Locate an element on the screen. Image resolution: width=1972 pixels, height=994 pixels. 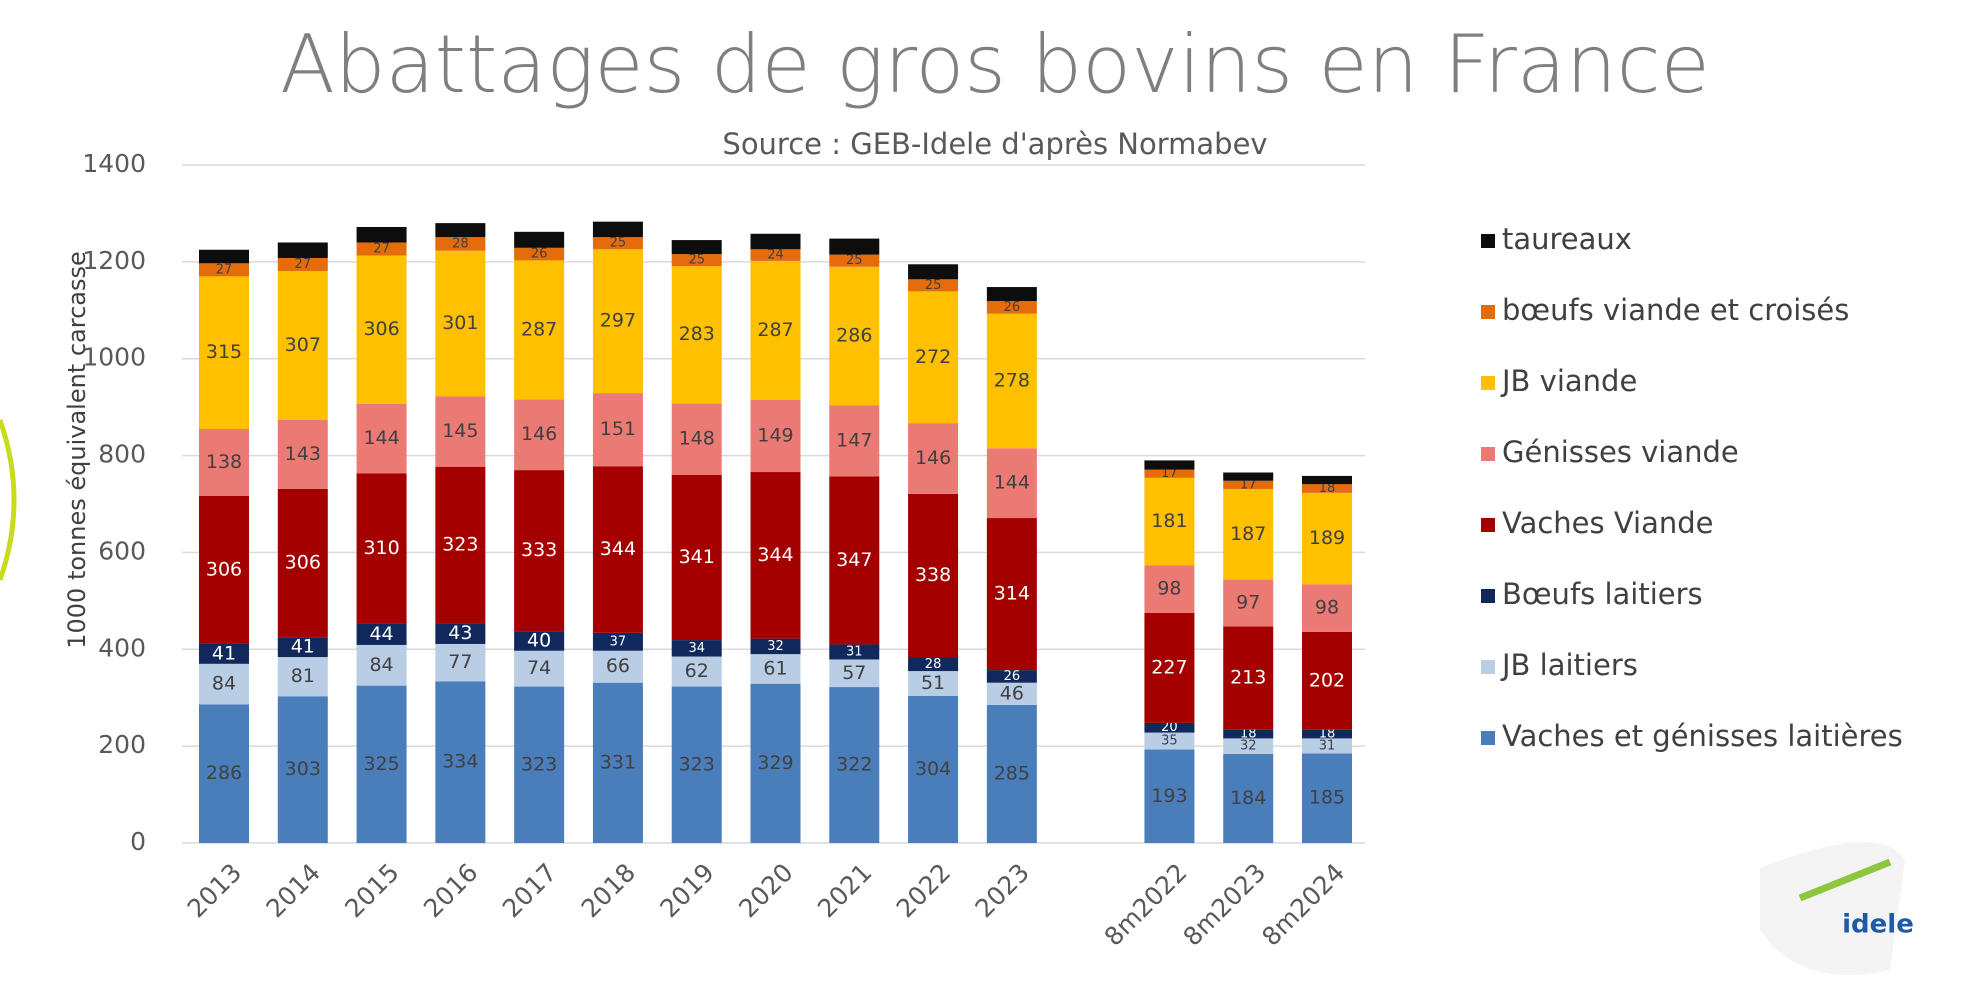
data-label: 146 is located at coordinates (933, 458).